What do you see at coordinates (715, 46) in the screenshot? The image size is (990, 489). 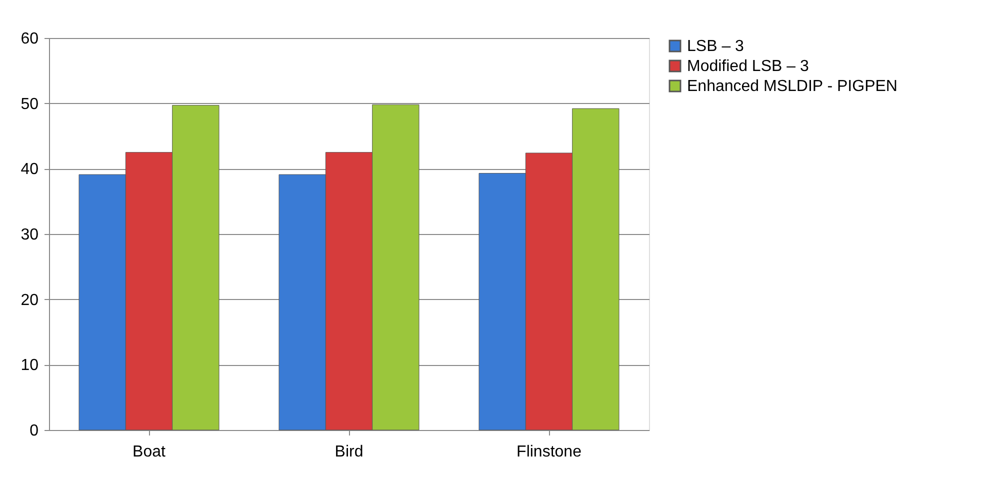 I see `legend-label: LSB – 3` at bounding box center [715, 46].